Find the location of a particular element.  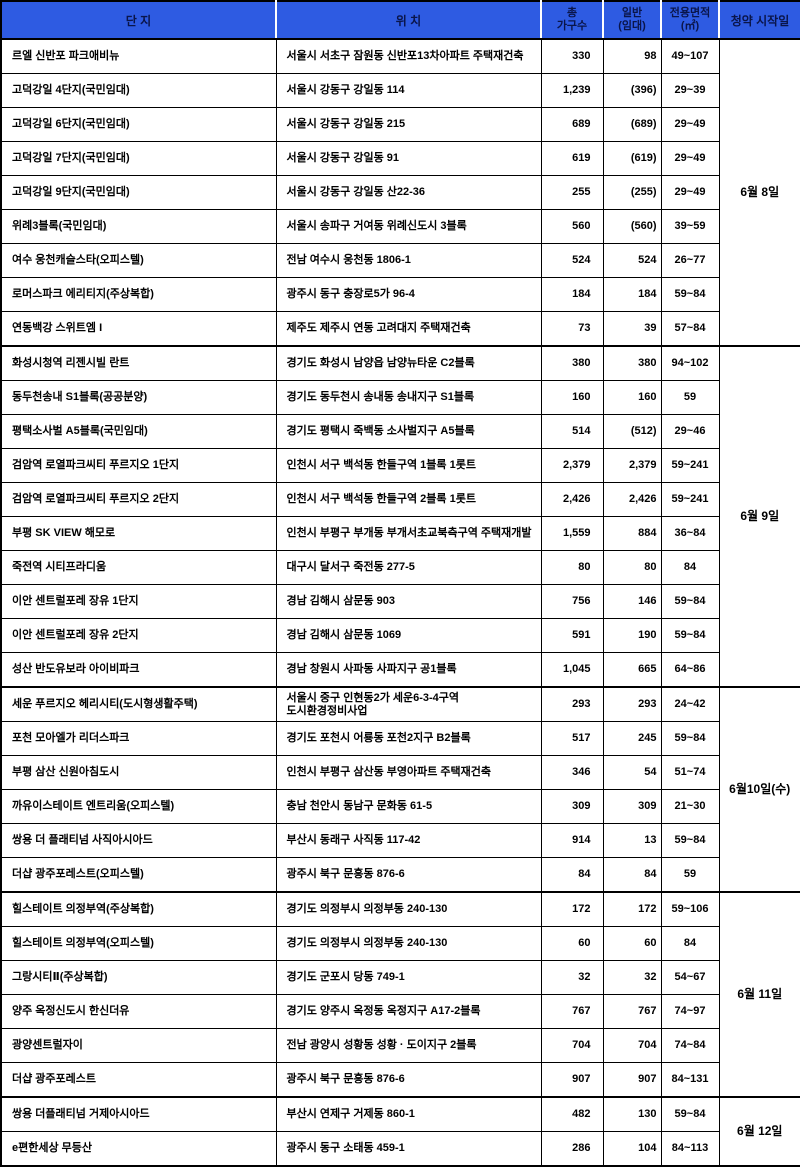

general-units-cell: 184 is located at coordinates (632, 294).